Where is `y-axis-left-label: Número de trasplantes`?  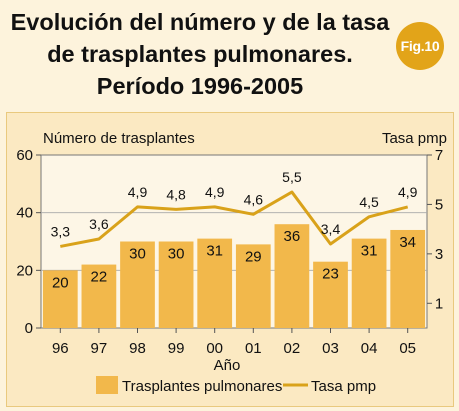
y-axis-left-label: Número de trasplantes is located at coordinates (119, 138).